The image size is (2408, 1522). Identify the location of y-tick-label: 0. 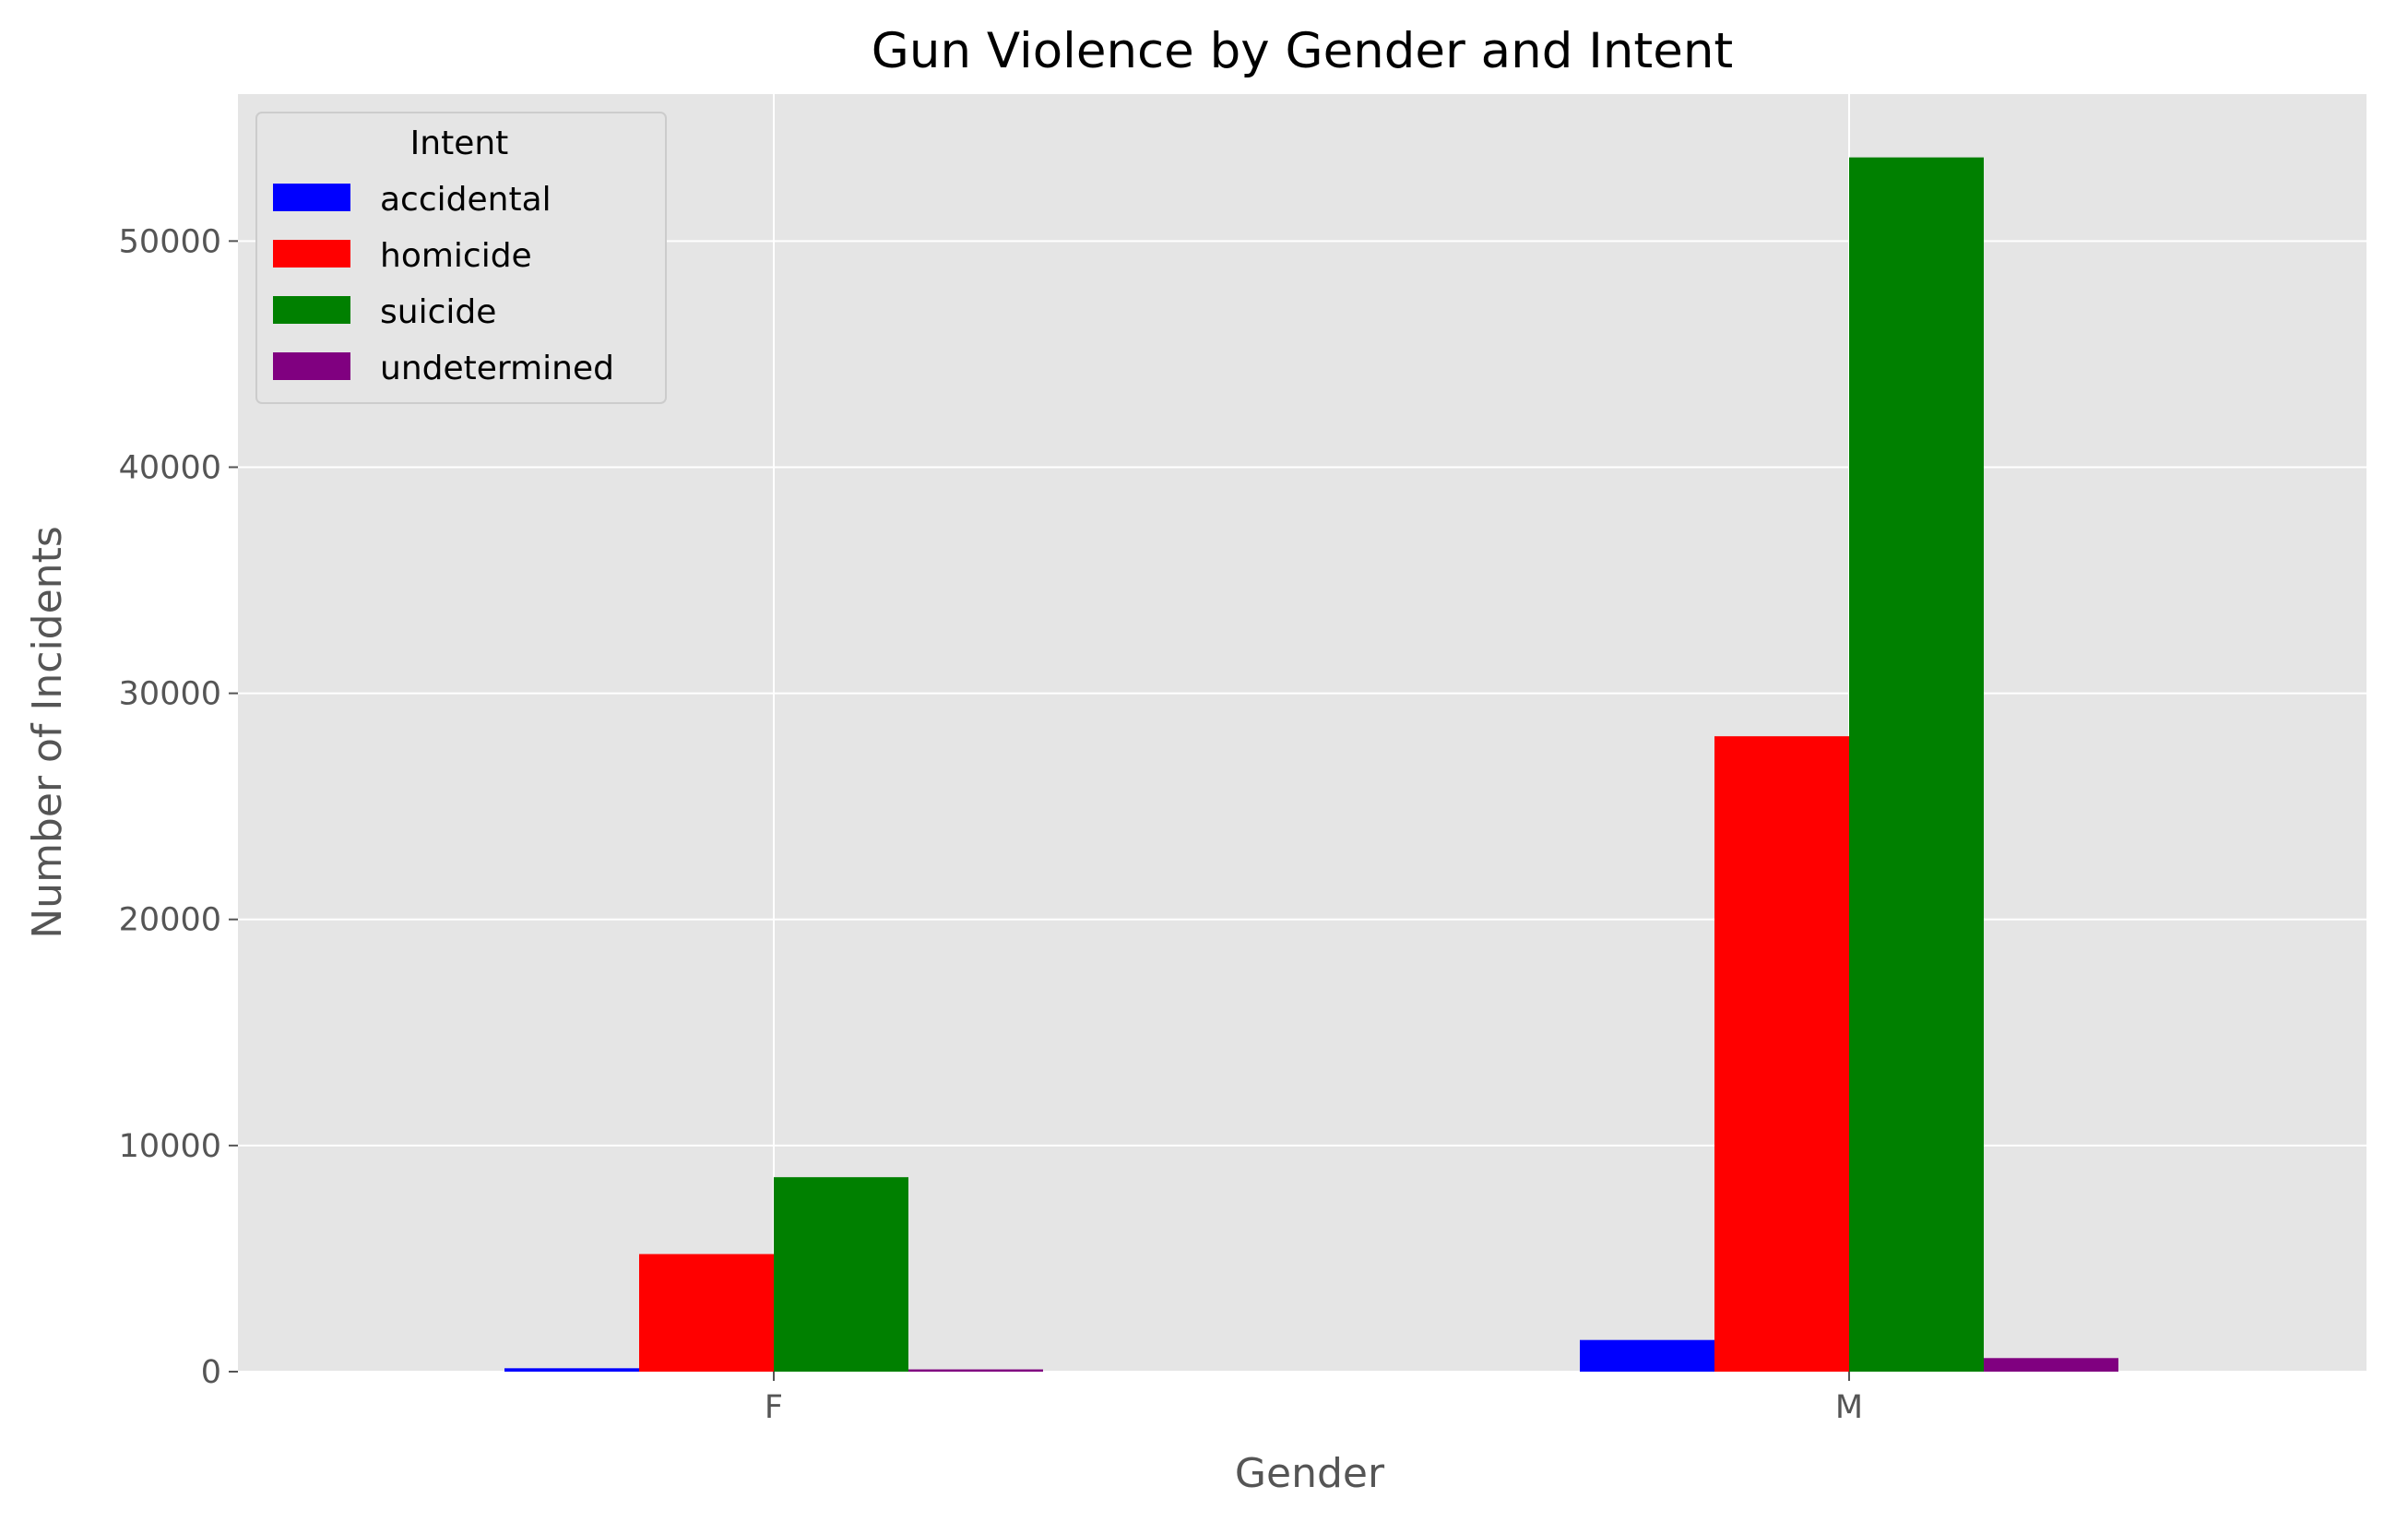
(211, 1372).